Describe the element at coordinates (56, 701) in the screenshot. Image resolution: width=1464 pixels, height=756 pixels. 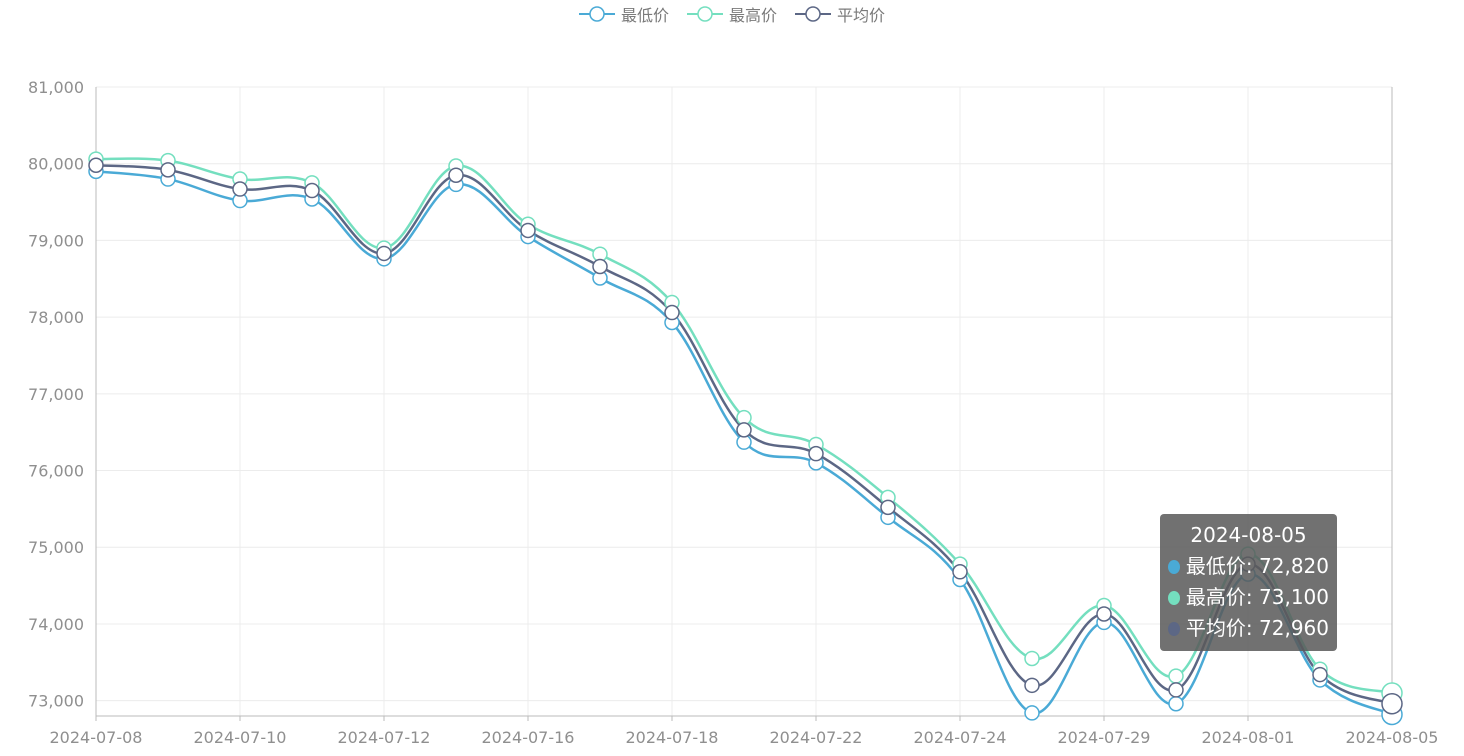
I see `y-tick-label: 73,000` at that location.